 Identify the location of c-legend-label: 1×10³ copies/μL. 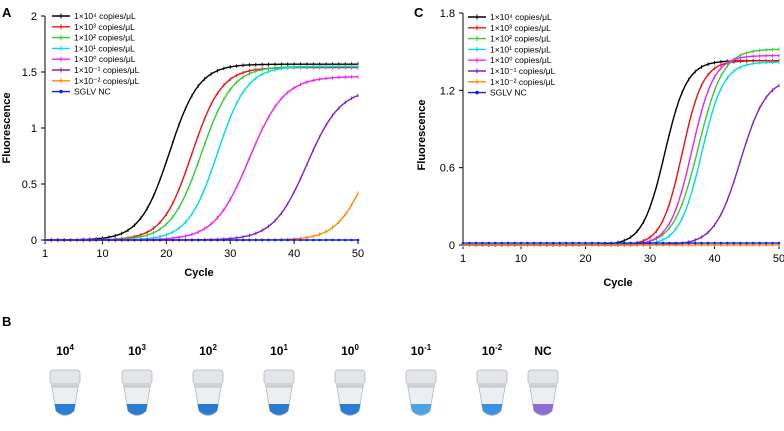
(520, 28).